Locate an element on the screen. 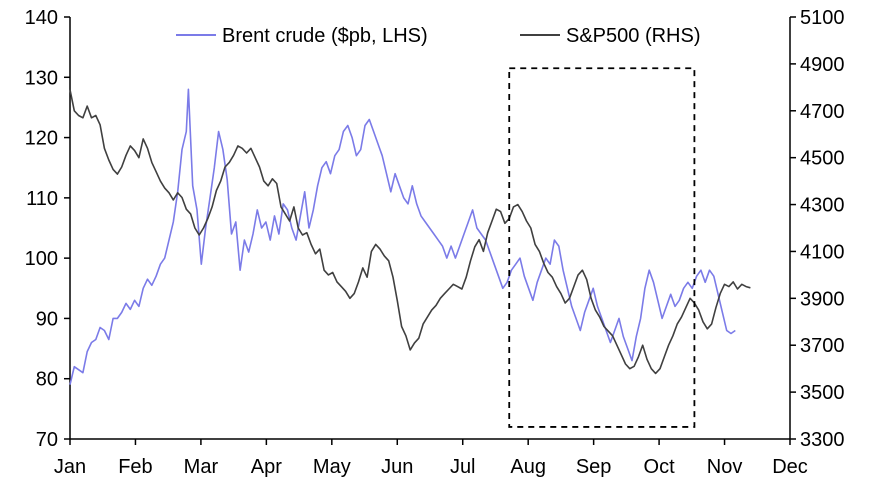 Image resolution: width=875 pixels, height=483 pixels. left-tick-label: 80 is located at coordinates (47, 380).